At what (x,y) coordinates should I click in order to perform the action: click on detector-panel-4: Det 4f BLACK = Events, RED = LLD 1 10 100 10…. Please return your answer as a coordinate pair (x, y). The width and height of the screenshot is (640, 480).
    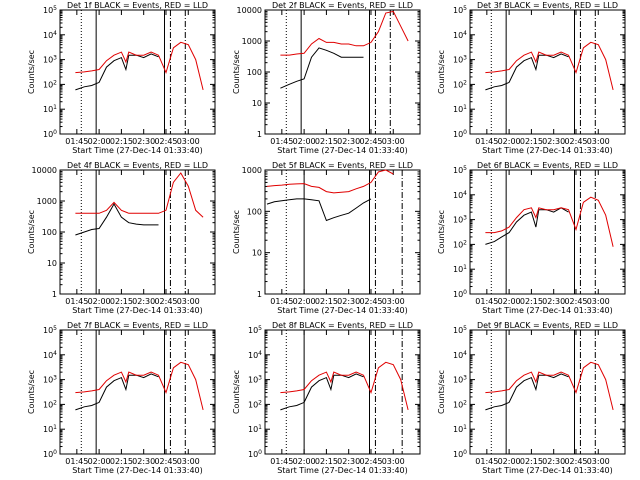
    Looking at the image, I should click on (121, 238).